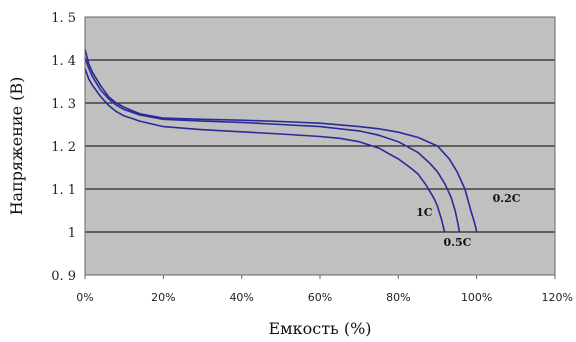 The width and height of the screenshot is (576, 342). I want to click on y-tick-label: 1. 1, so click(63, 190).